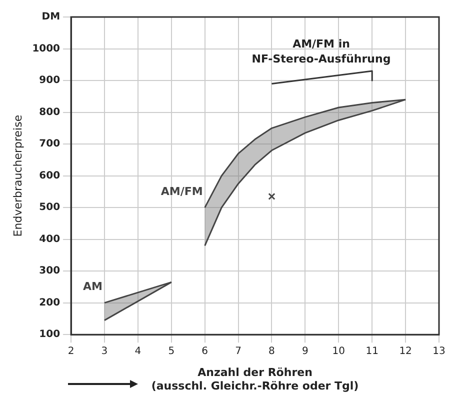 This screenshot has height=405, width=461. Describe the element at coordinates (255, 379) in the screenshot. I see `x-axis-title: Anzahl der Röhren (ausschl. Gleichr.-Röhre oder Tgl)` at that location.